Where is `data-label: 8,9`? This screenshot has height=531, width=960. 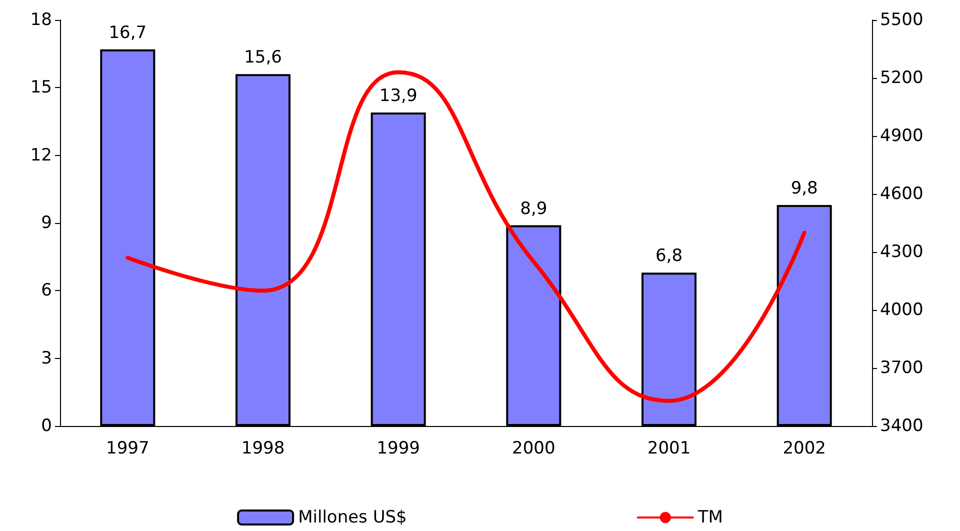
data-label: 8,9 is located at coordinates (534, 208).